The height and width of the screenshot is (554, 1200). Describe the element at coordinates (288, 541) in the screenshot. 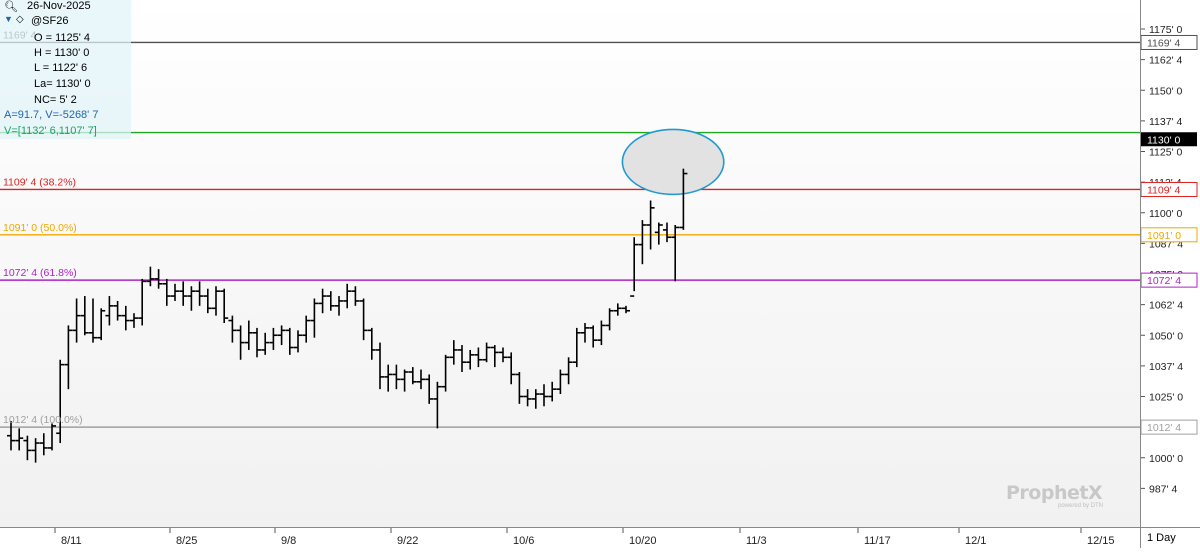

I see `x-tick-label: 9/8` at that location.